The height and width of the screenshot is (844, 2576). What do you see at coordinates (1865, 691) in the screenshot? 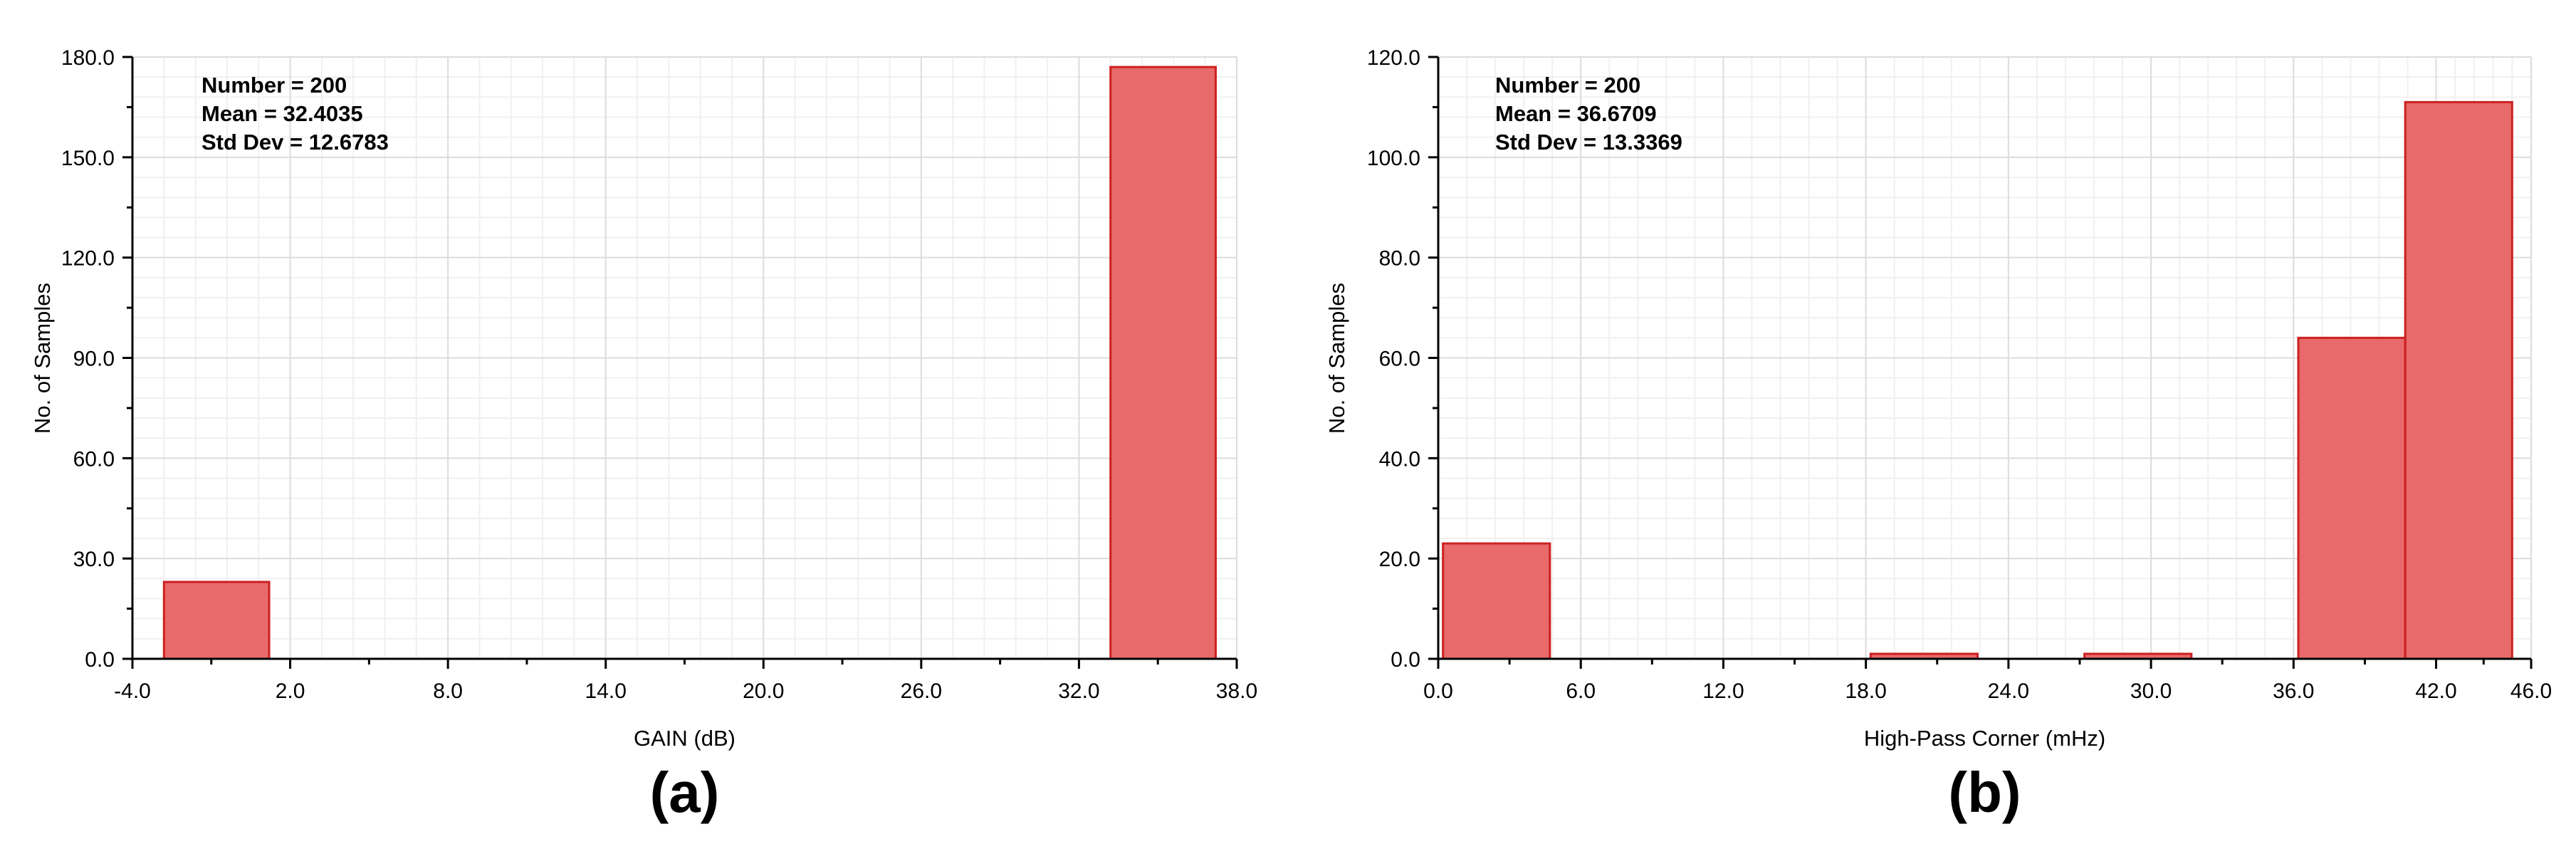
I see `x-tick-label: 18.0` at bounding box center [1865, 691].